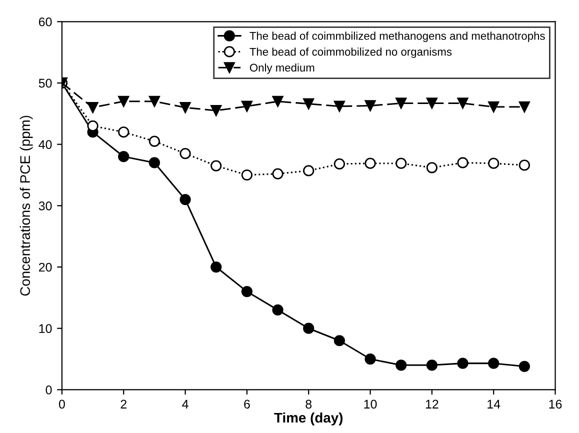 The height and width of the screenshot is (433, 579). What do you see at coordinates (370, 404) in the screenshot?
I see `x-tick-label: 10` at bounding box center [370, 404].